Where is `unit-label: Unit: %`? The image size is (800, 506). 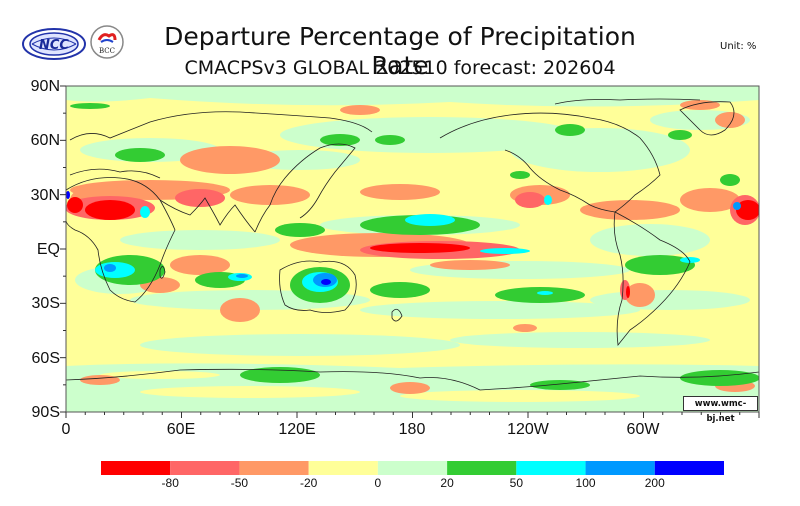 unit-label: Unit: % is located at coordinates (738, 46).